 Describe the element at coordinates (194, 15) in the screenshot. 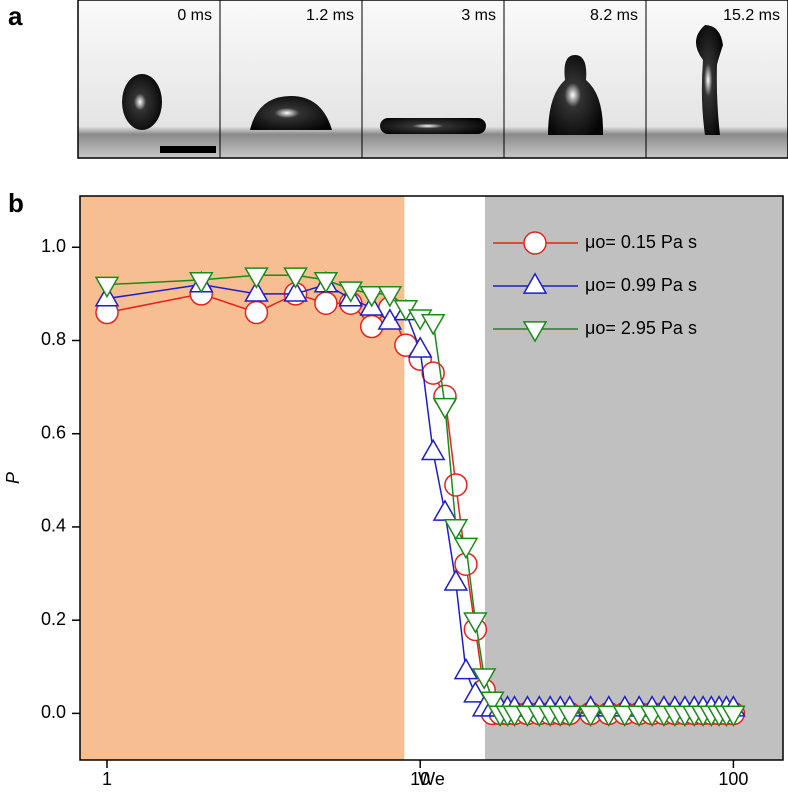

I see `frame-time: 0 ms` at that location.